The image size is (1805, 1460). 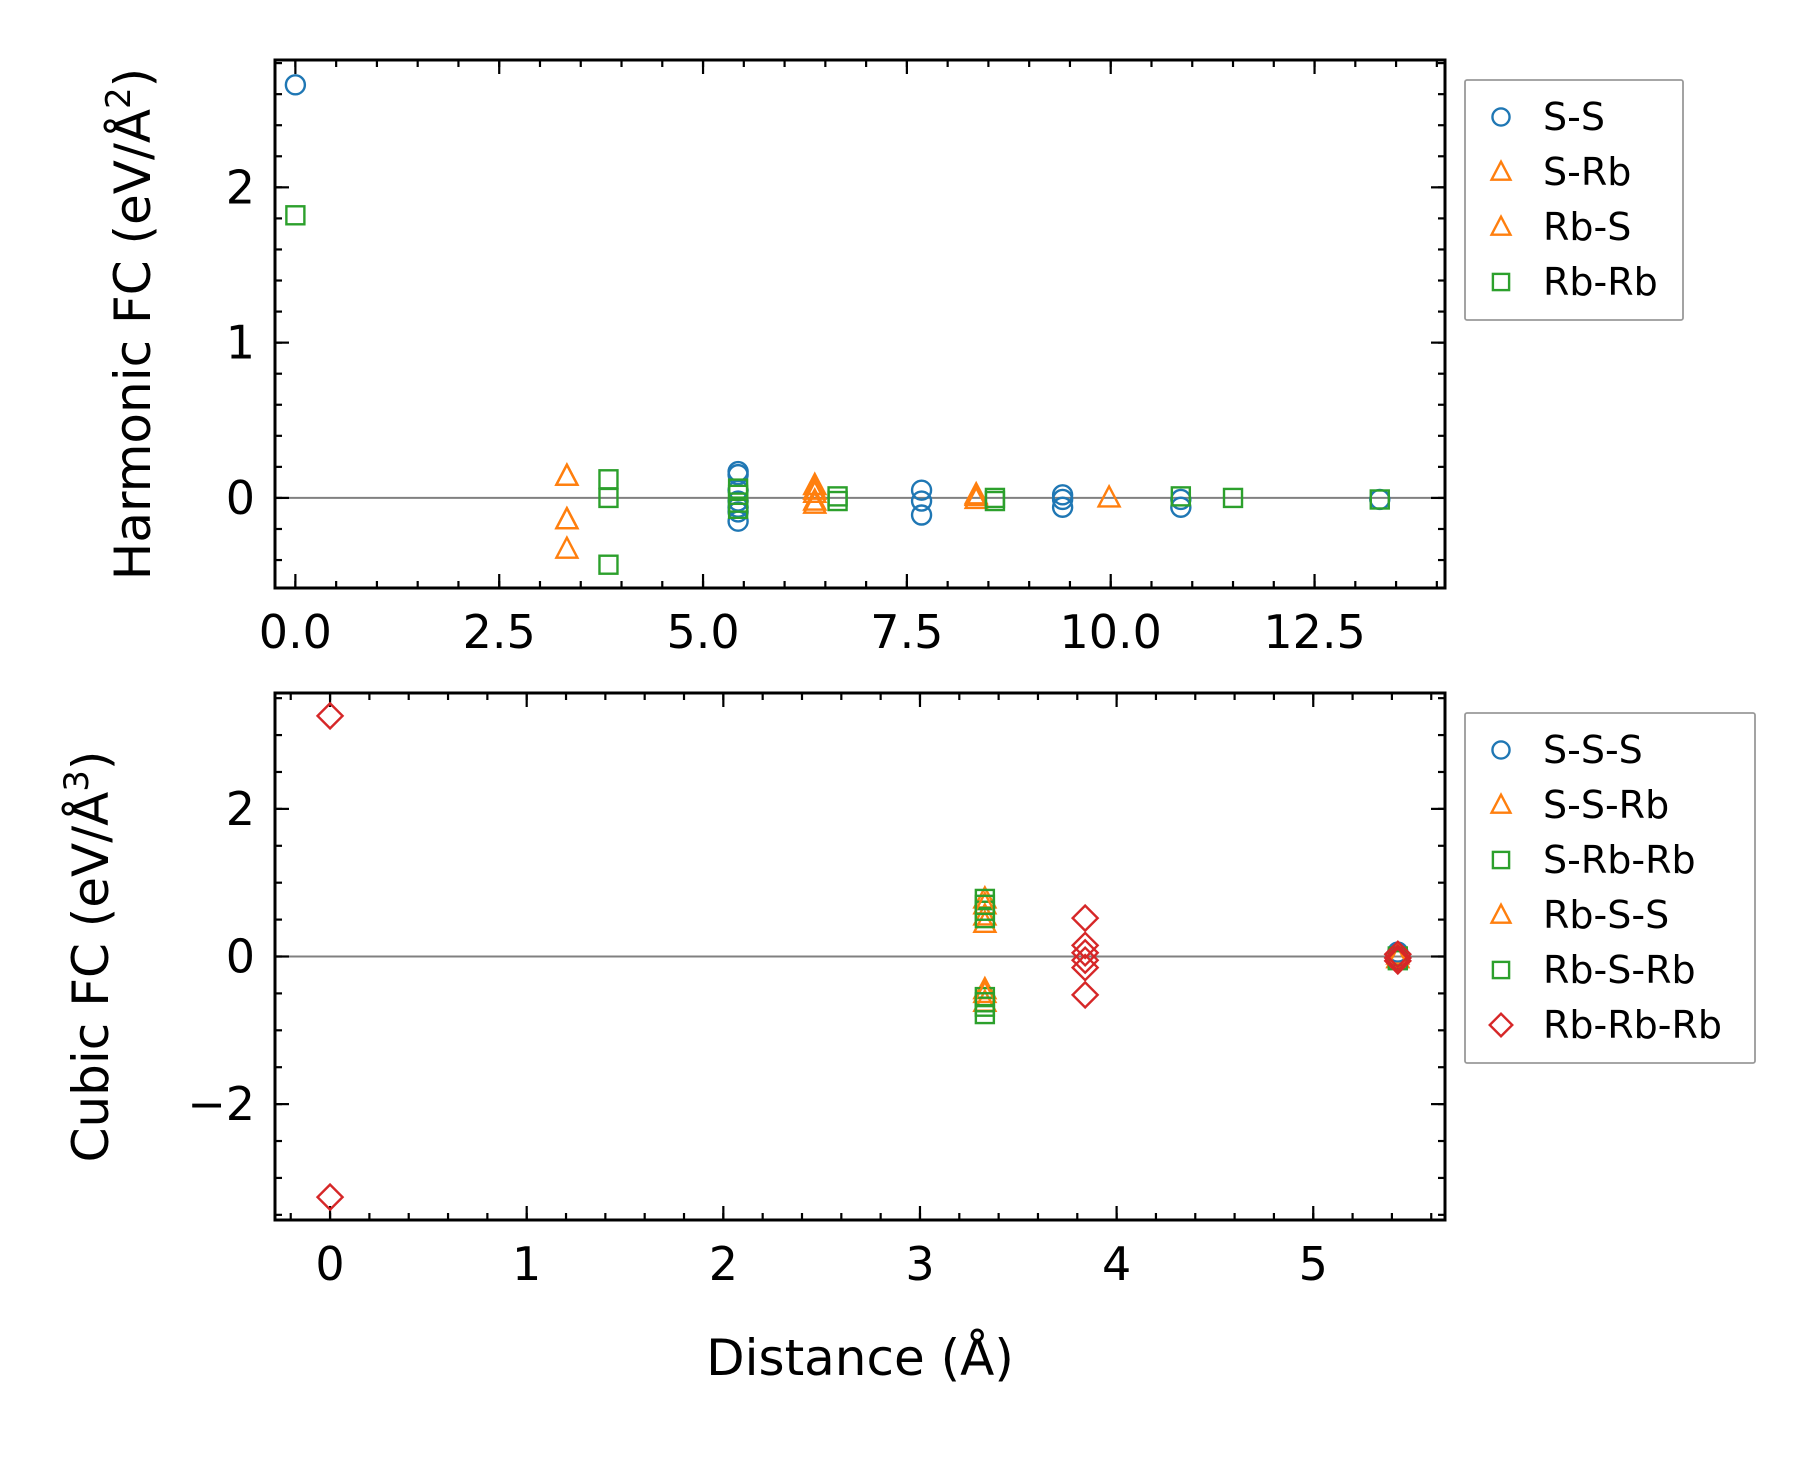 What do you see at coordinates (1314, 632) in the screenshot?
I see `x-tick-label: 12.5` at bounding box center [1314, 632].